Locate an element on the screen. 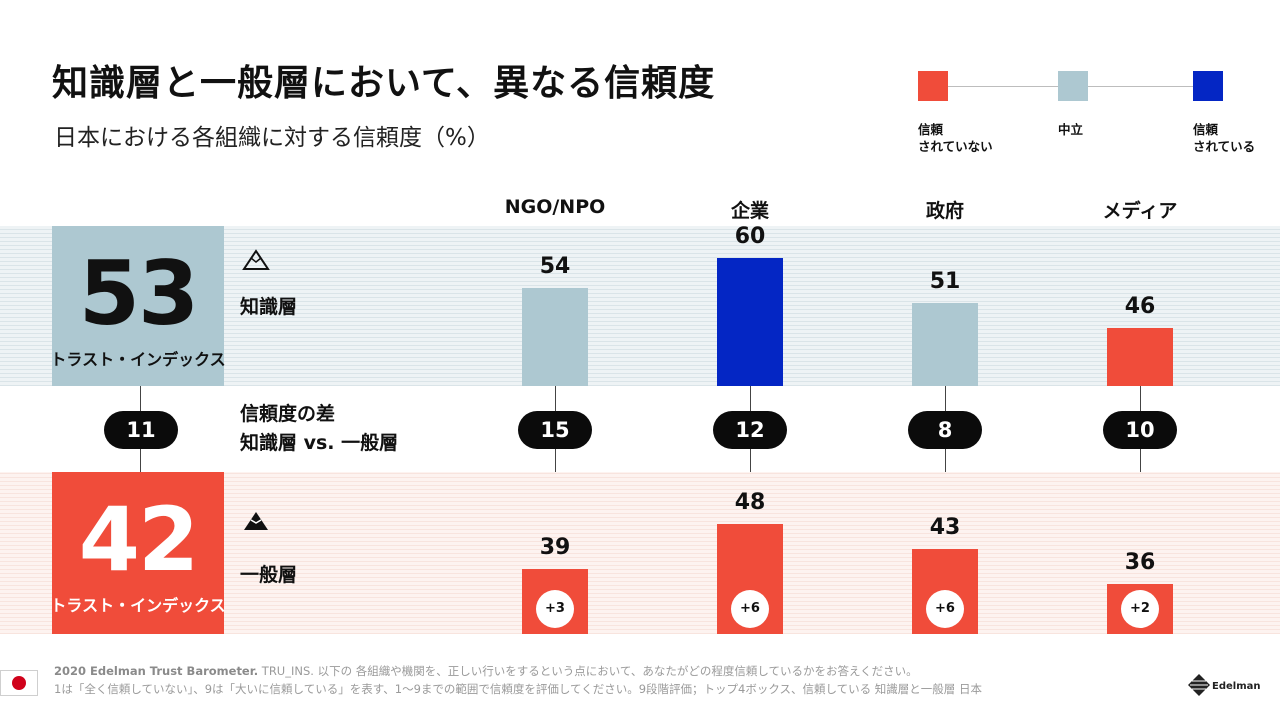  edelman-logo-icon is located at coordinates (1199, 685).